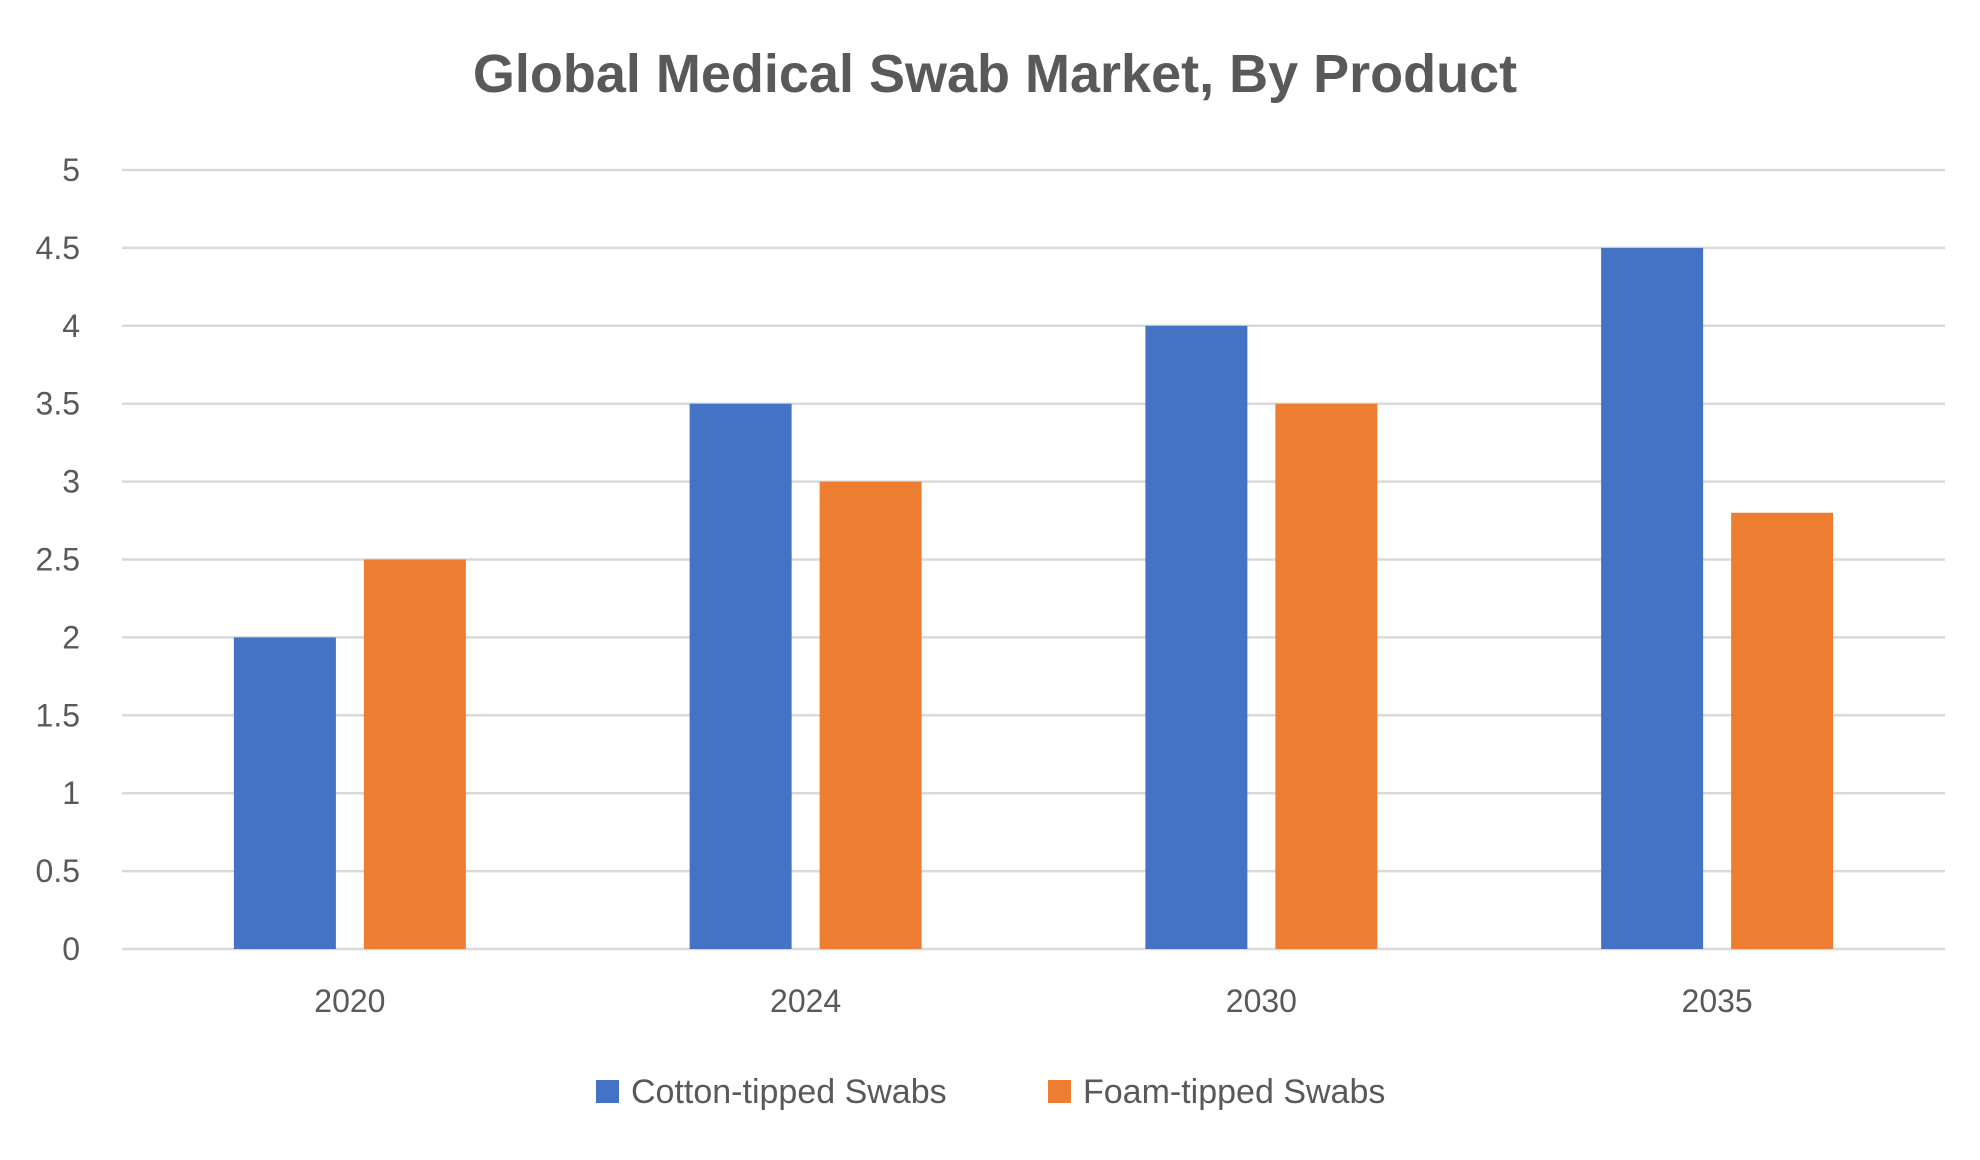  I want to click on x-tick-label: 2024, so click(805, 1001).